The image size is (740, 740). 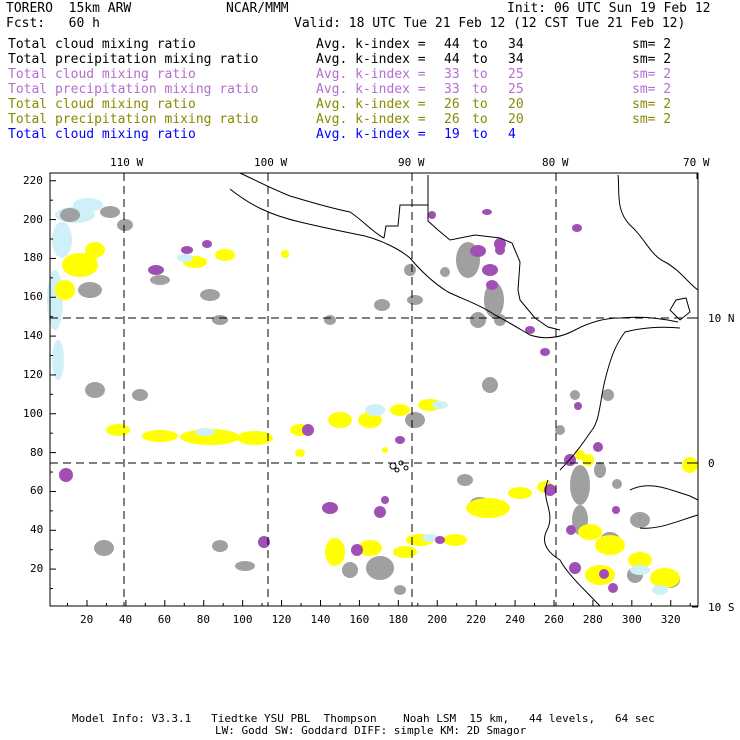 What do you see at coordinates (33, 413) in the screenshot?
I see `left-y-label: 100` at bounding box center [33, 413].